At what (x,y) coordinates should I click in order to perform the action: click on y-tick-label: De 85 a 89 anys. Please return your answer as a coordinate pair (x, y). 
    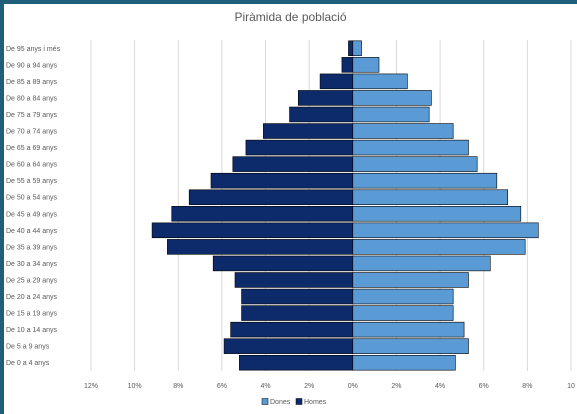
    Looking at the image, I should click on (31, 82).